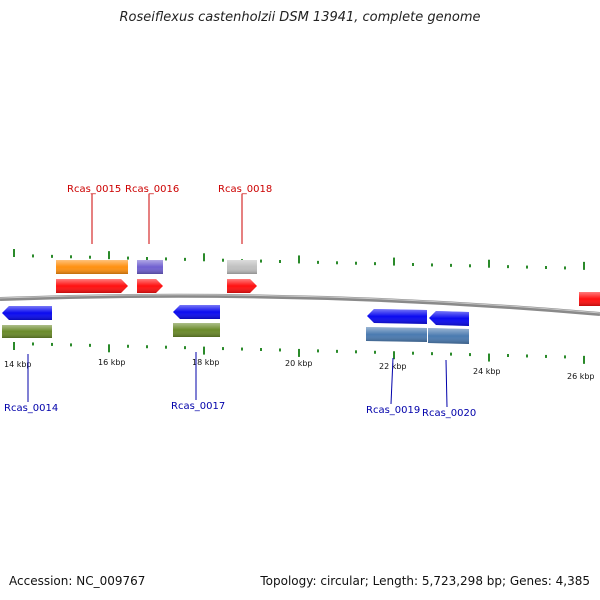  Describe the element at coordinates (328, 292) in the screenshot. I see `cds-forward` at that location.